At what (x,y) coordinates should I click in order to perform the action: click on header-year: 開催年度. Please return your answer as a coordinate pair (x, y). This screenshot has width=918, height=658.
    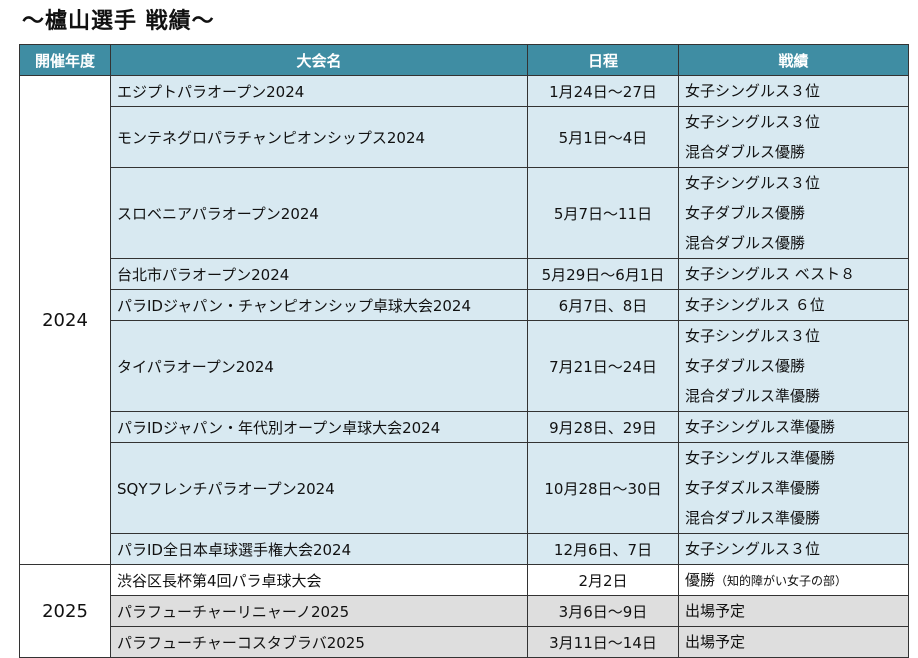
    Looking at the image, I should click on (65, 60).